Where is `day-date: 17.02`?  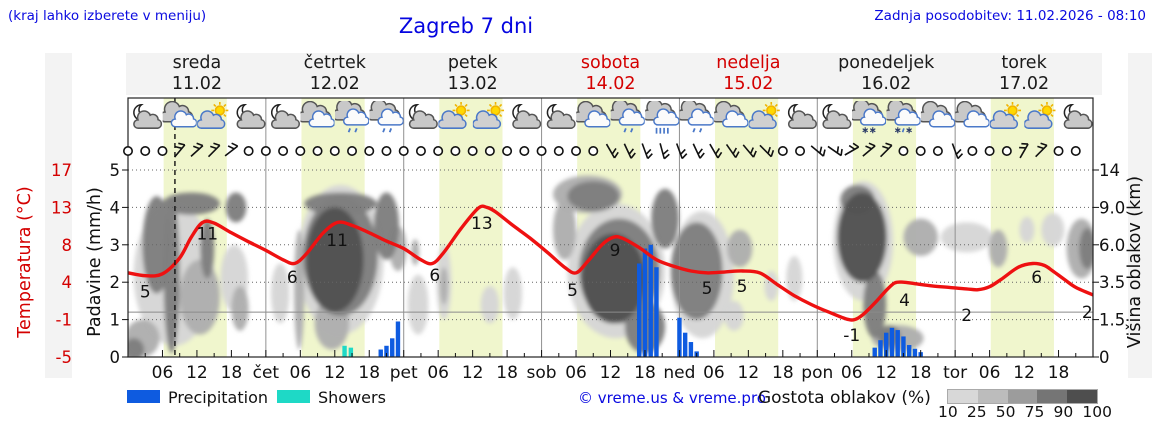
day-date: 17.02 is located at coordinates (1024, 84).